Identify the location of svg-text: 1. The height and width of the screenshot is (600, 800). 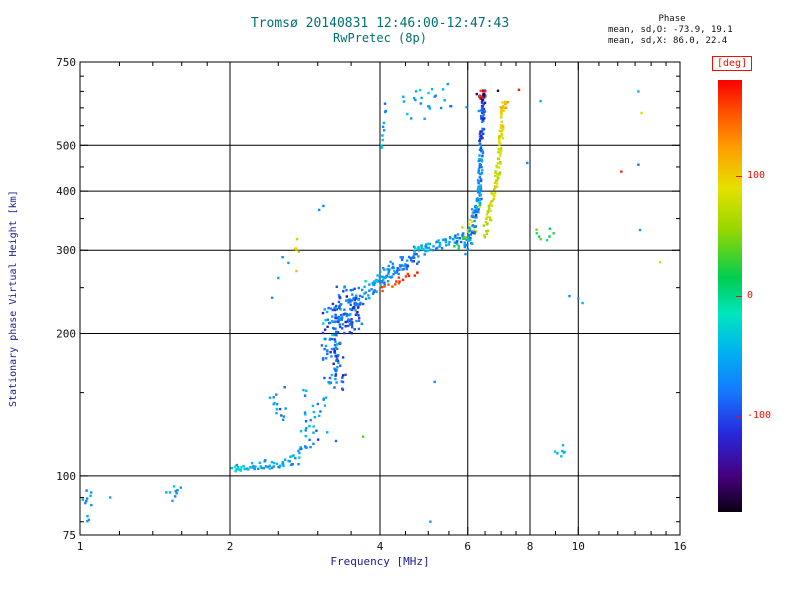
(80, 546).